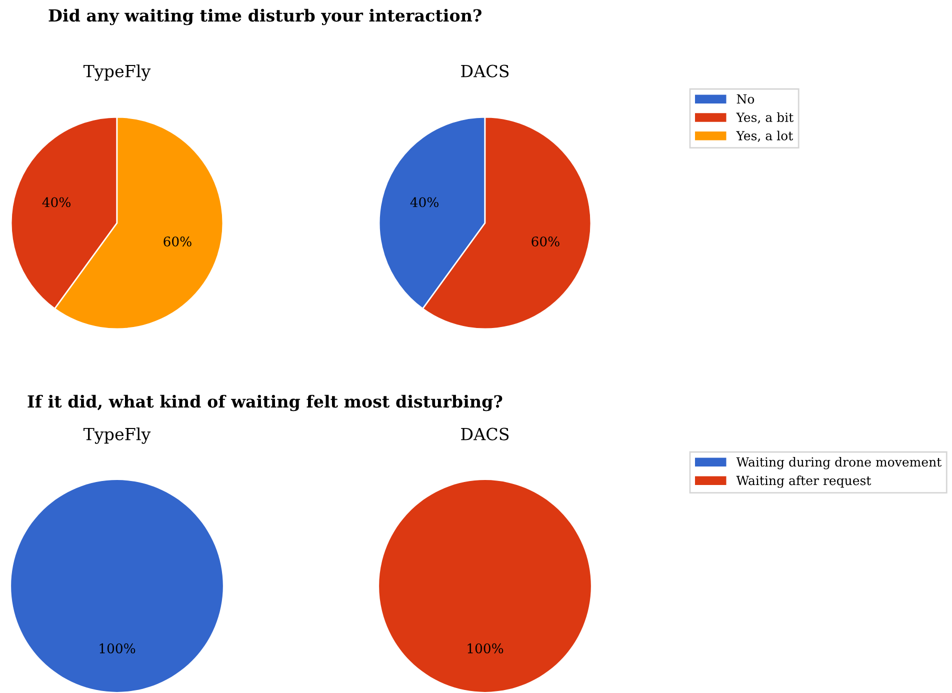 The height and width of the screenshot is (693, 952). What do you see at coordinates (765, 136) in the screenshot?
I see `legend-label: Yes, a lot` at bounding box center [765, 136].